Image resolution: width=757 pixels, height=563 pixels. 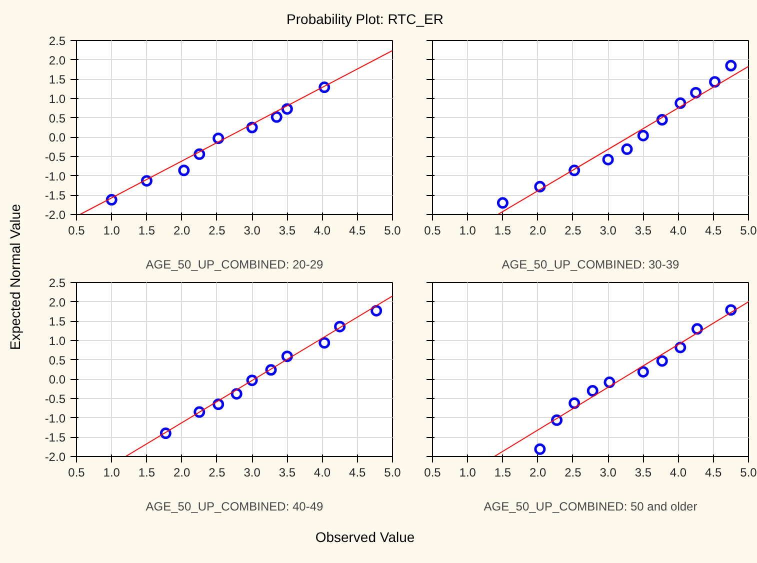 I want to click on text: AGE_50_UP_COMBINED: 20-29, so click(x=235, y=265).